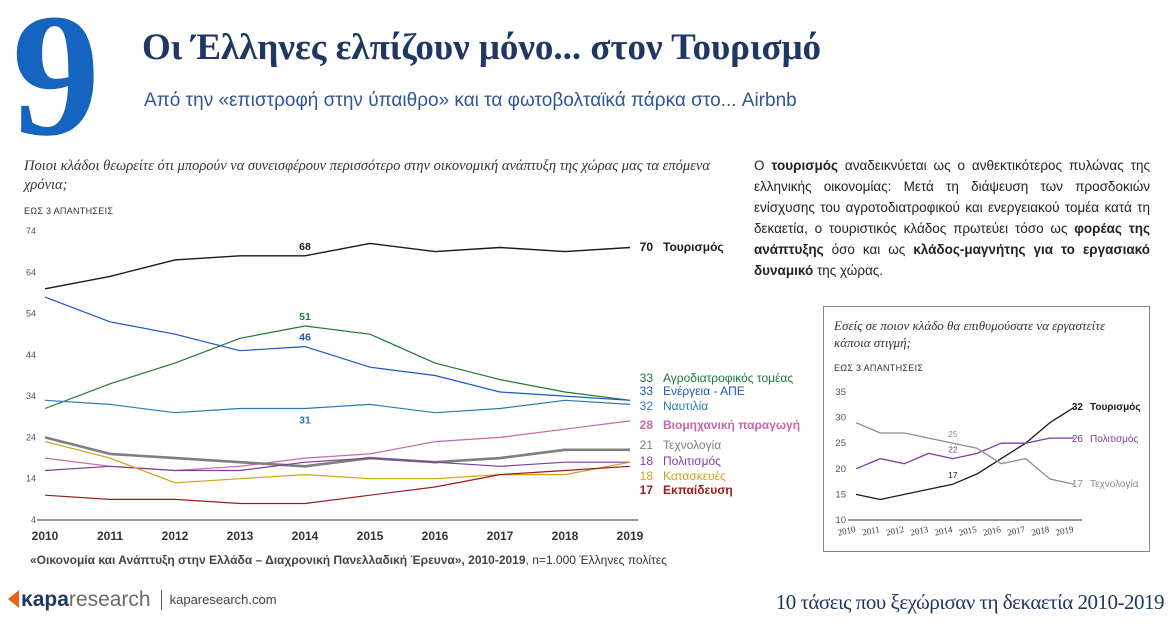  Describe the element at coordinates (952, 239) in the screenshot. I see `commentary-bold: φορέας της ανάπτυξης` at that location.